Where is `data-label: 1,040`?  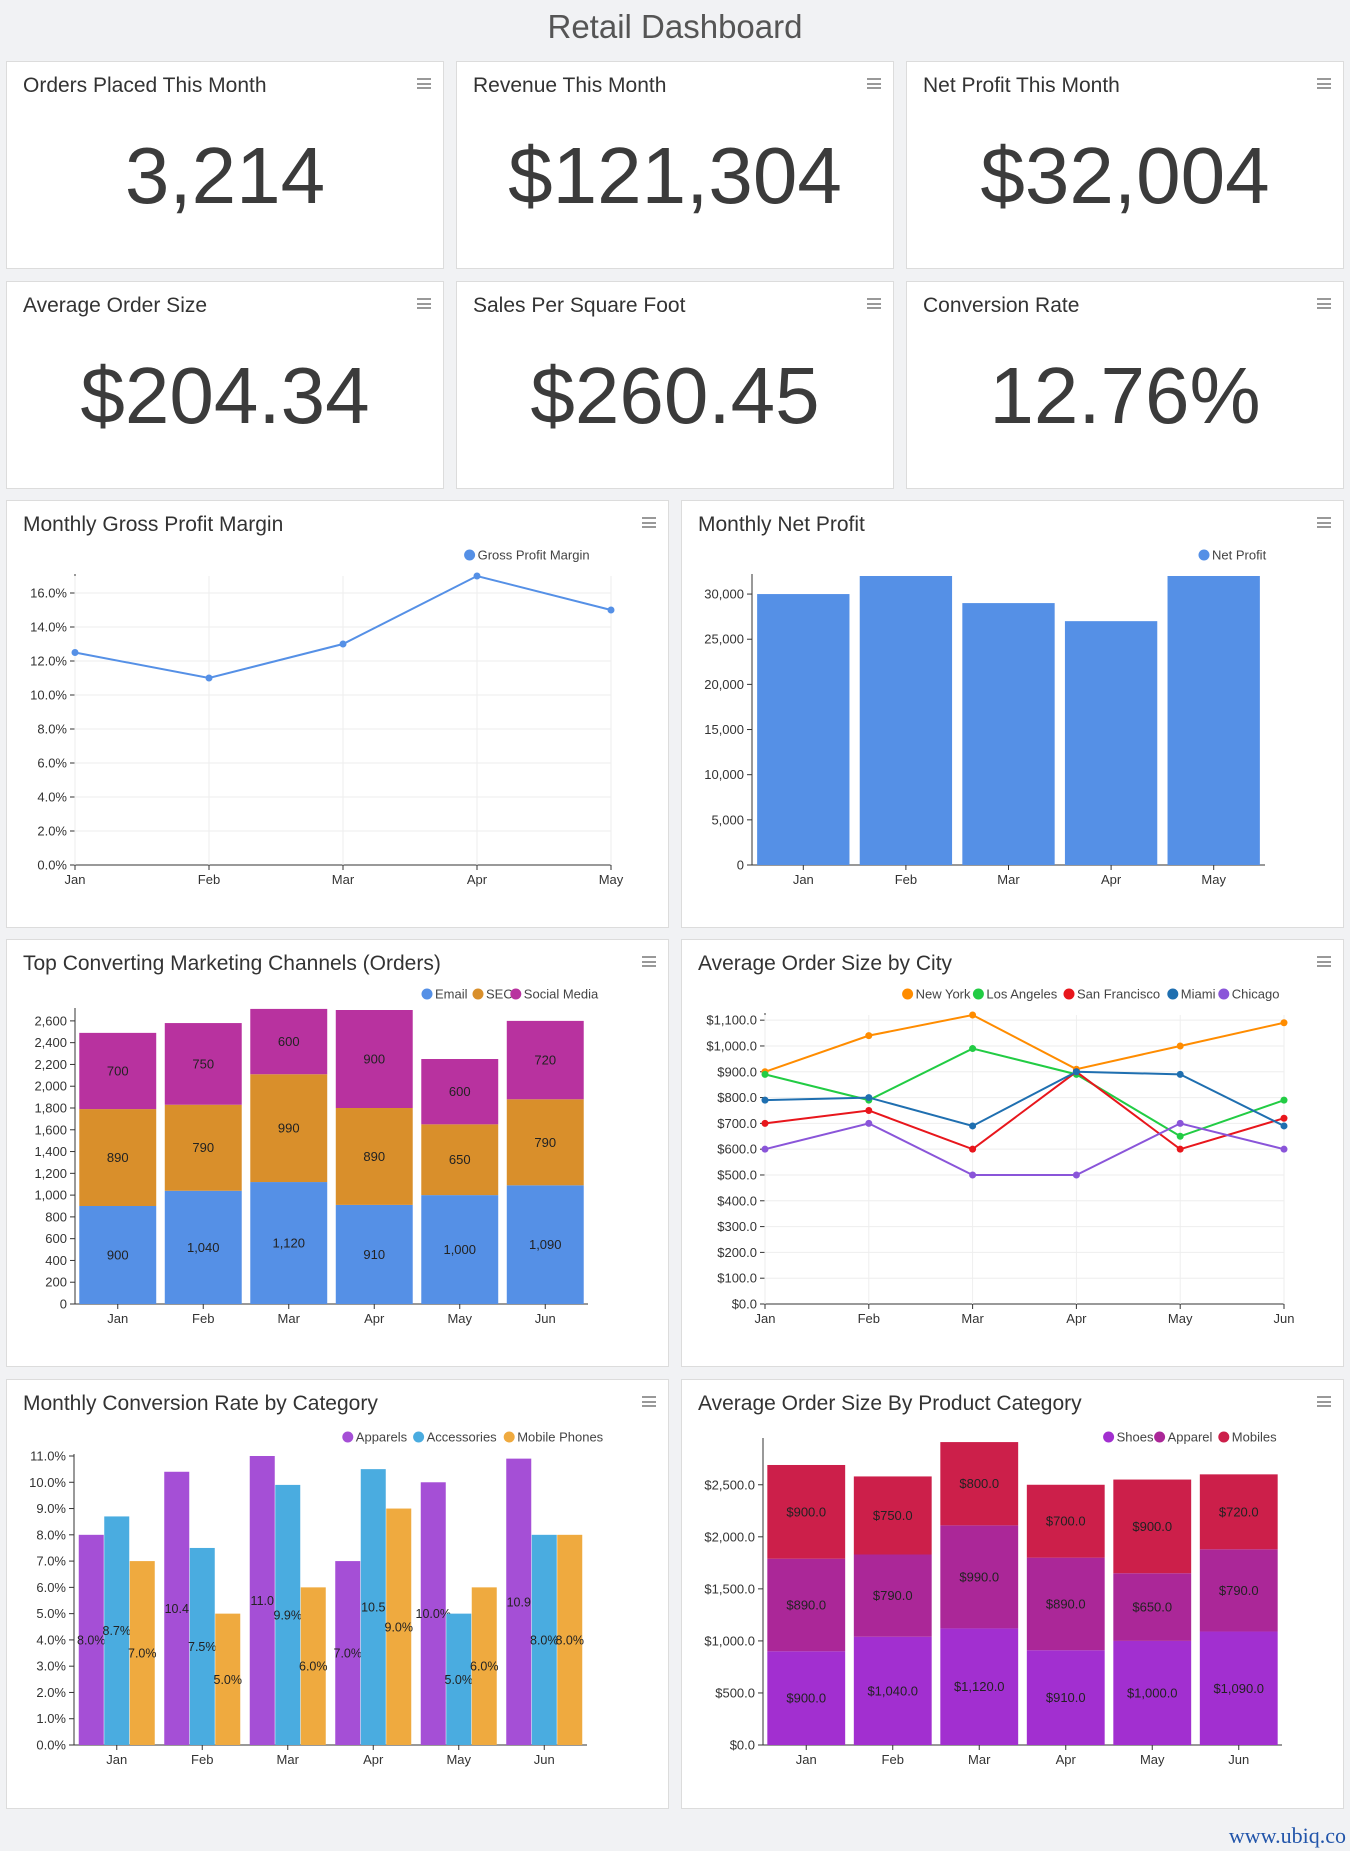
data-label: 1,040 is located at coordinates (203, 1247).